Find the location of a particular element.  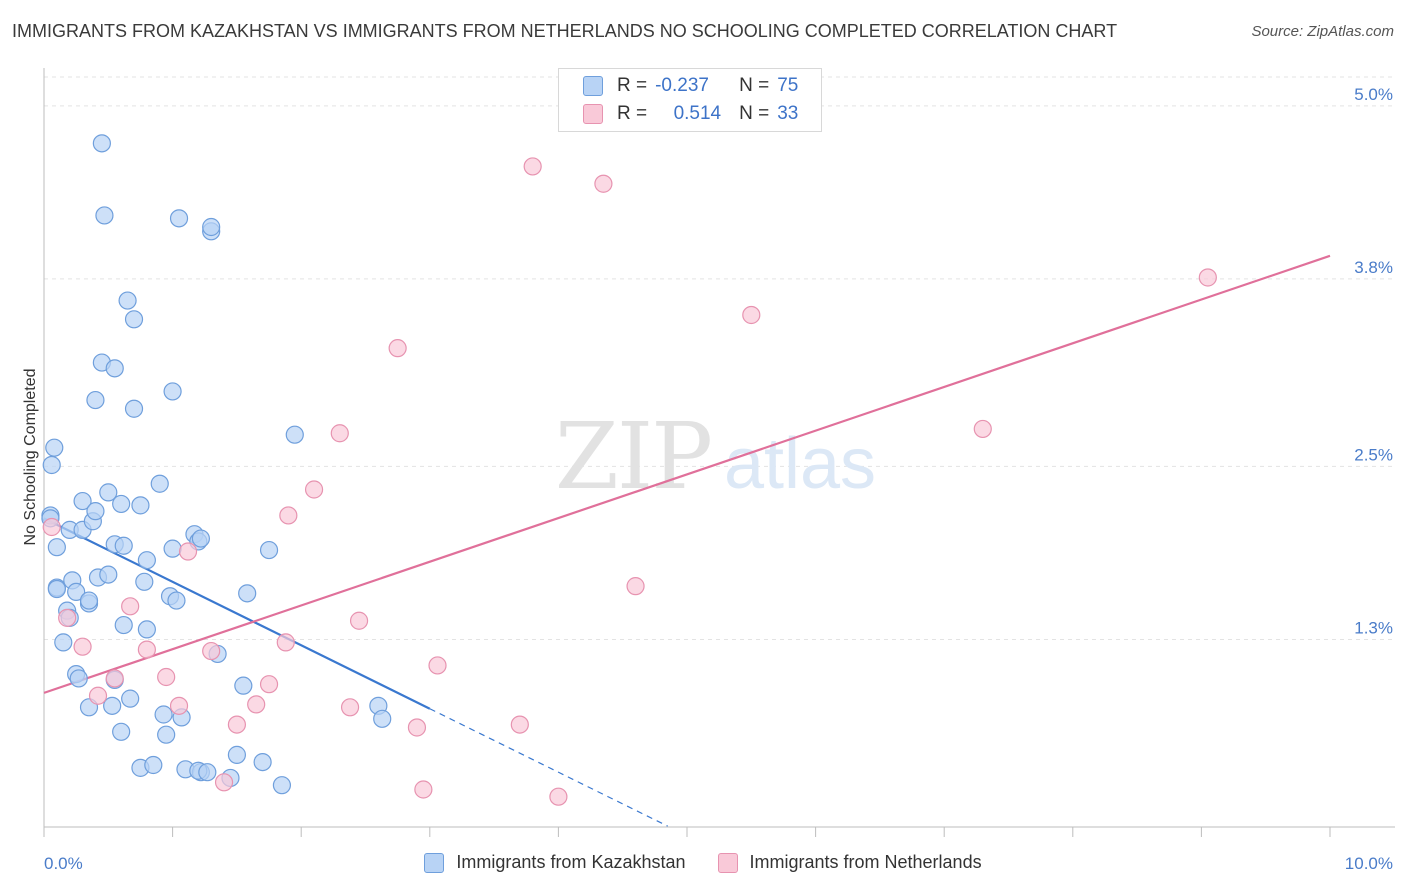

legend-r-value: 0.514 is located at coordinates (697, 113).